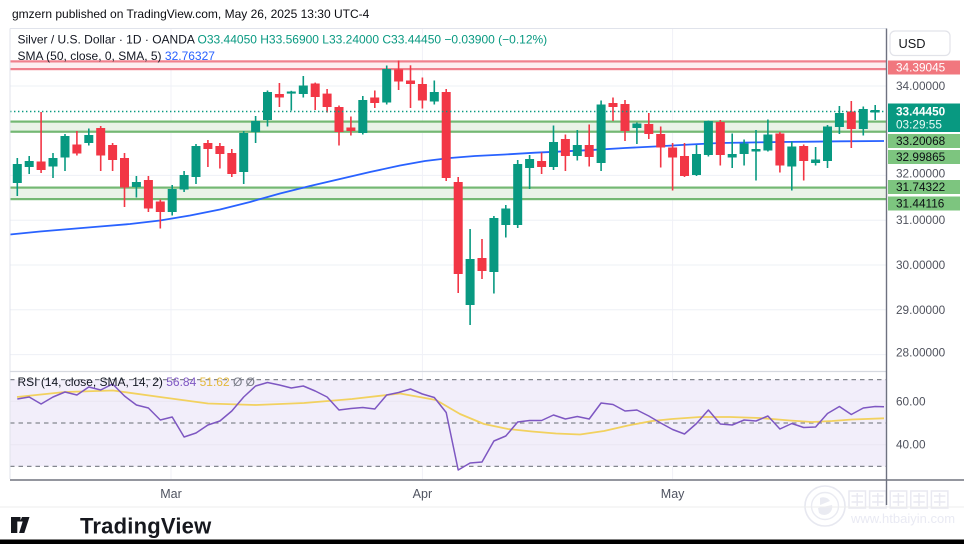  What do you see at coordinates (920, 187) in the screenshot?
I see `svg-text: 31.74322` at bounding box center [920, 187].